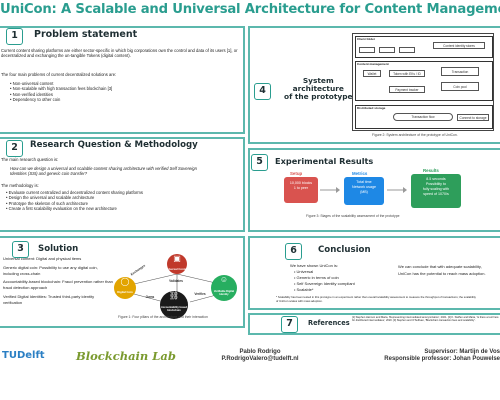  Describe the element at coordinates (436, 179) in the screenshot. I see `results-line: 8.5 seconds` at that location.